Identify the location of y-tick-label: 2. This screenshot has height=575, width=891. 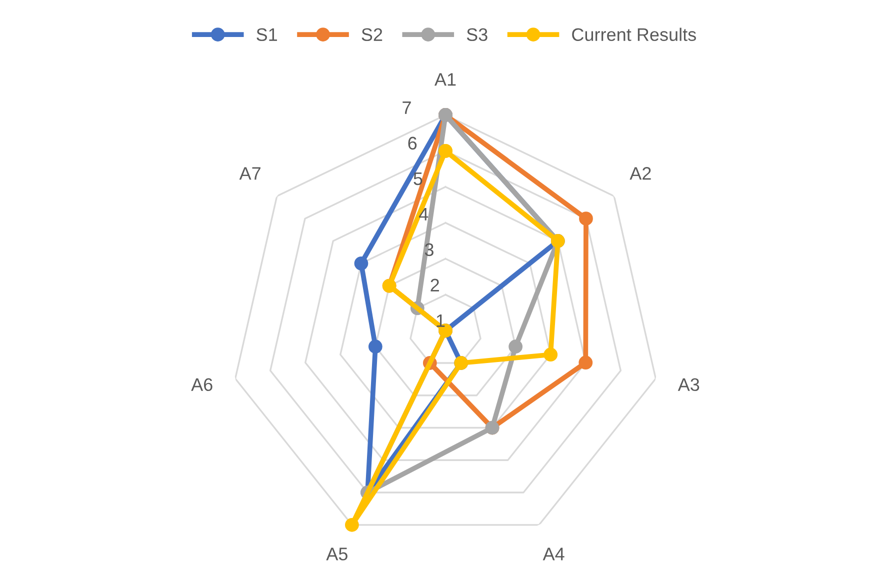
(434, 285).